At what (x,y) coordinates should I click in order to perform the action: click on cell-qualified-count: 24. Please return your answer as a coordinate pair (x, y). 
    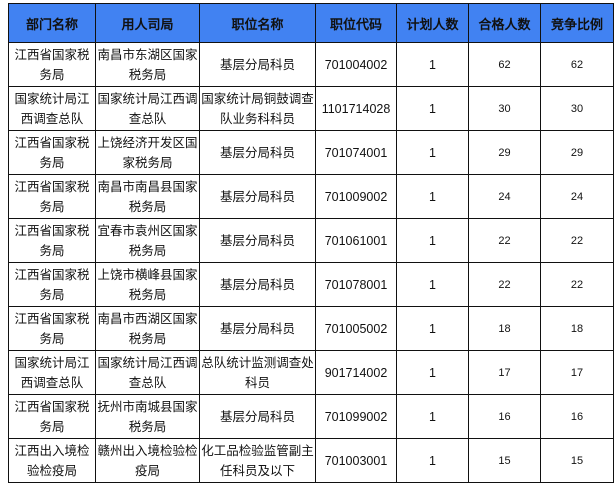
    Looking at the image, I should click on (504, 196).